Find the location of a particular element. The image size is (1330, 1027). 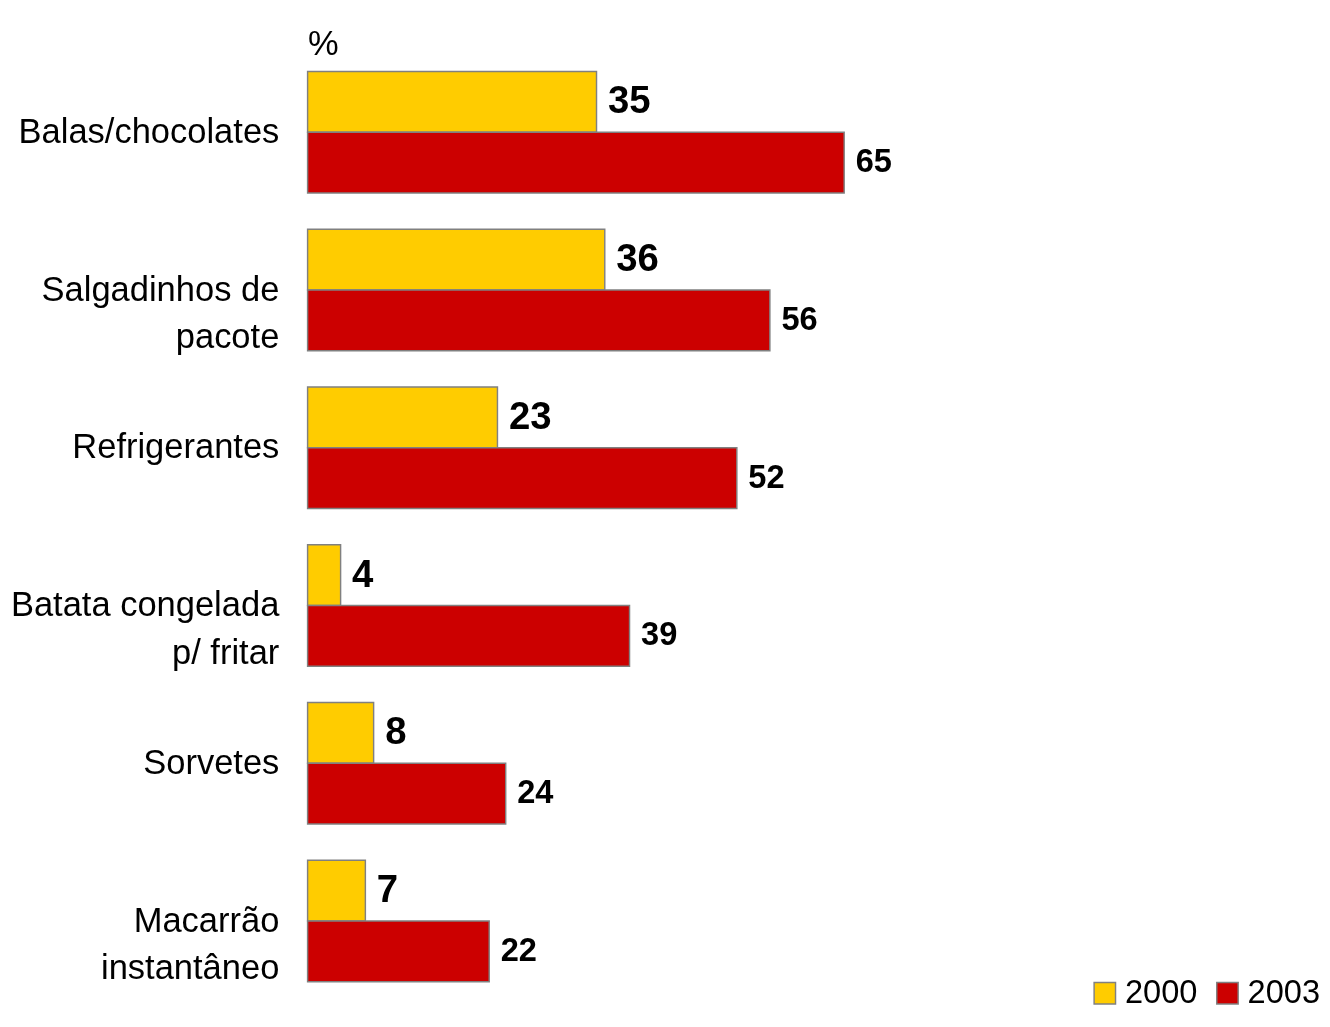

data-label: 52 is located at coordinates (766, 476).